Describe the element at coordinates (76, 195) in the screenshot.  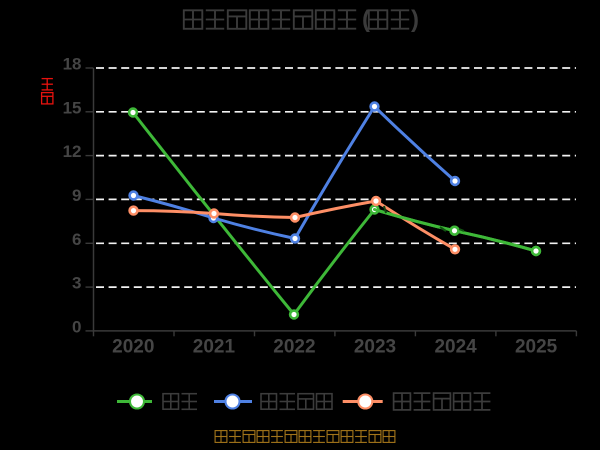
I see `svg-text: 9` at that location.